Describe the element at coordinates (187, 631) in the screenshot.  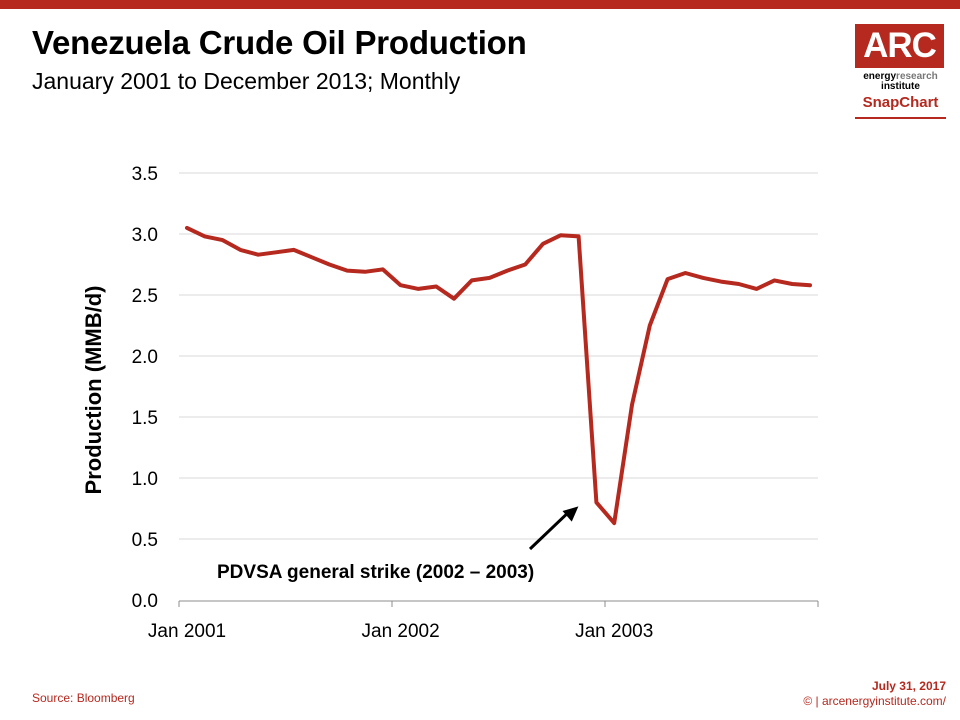
I see `x-tick-label: Jan 2001` at that location.